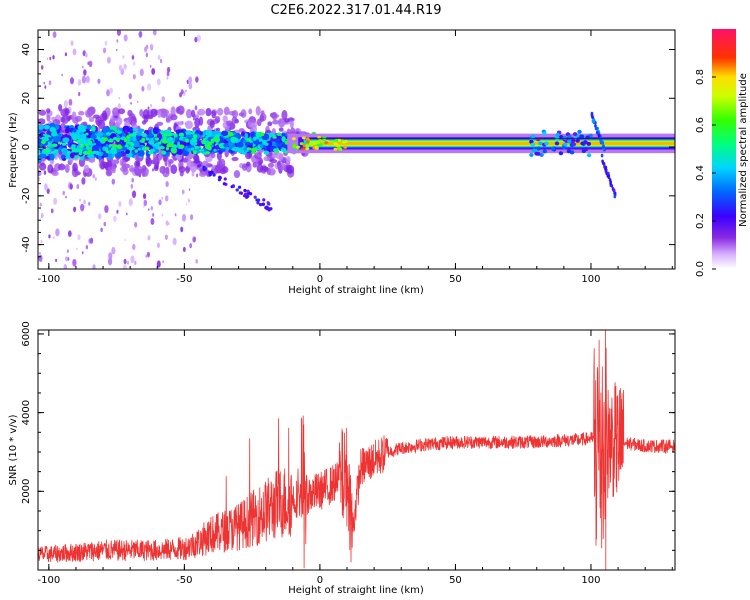 The width and height of the screenshot is (750, 600). What do you see at coordinates (320, 580) in the screenshot?
I see `snr-xtick-label: 0` at bounding box center [320, 580].